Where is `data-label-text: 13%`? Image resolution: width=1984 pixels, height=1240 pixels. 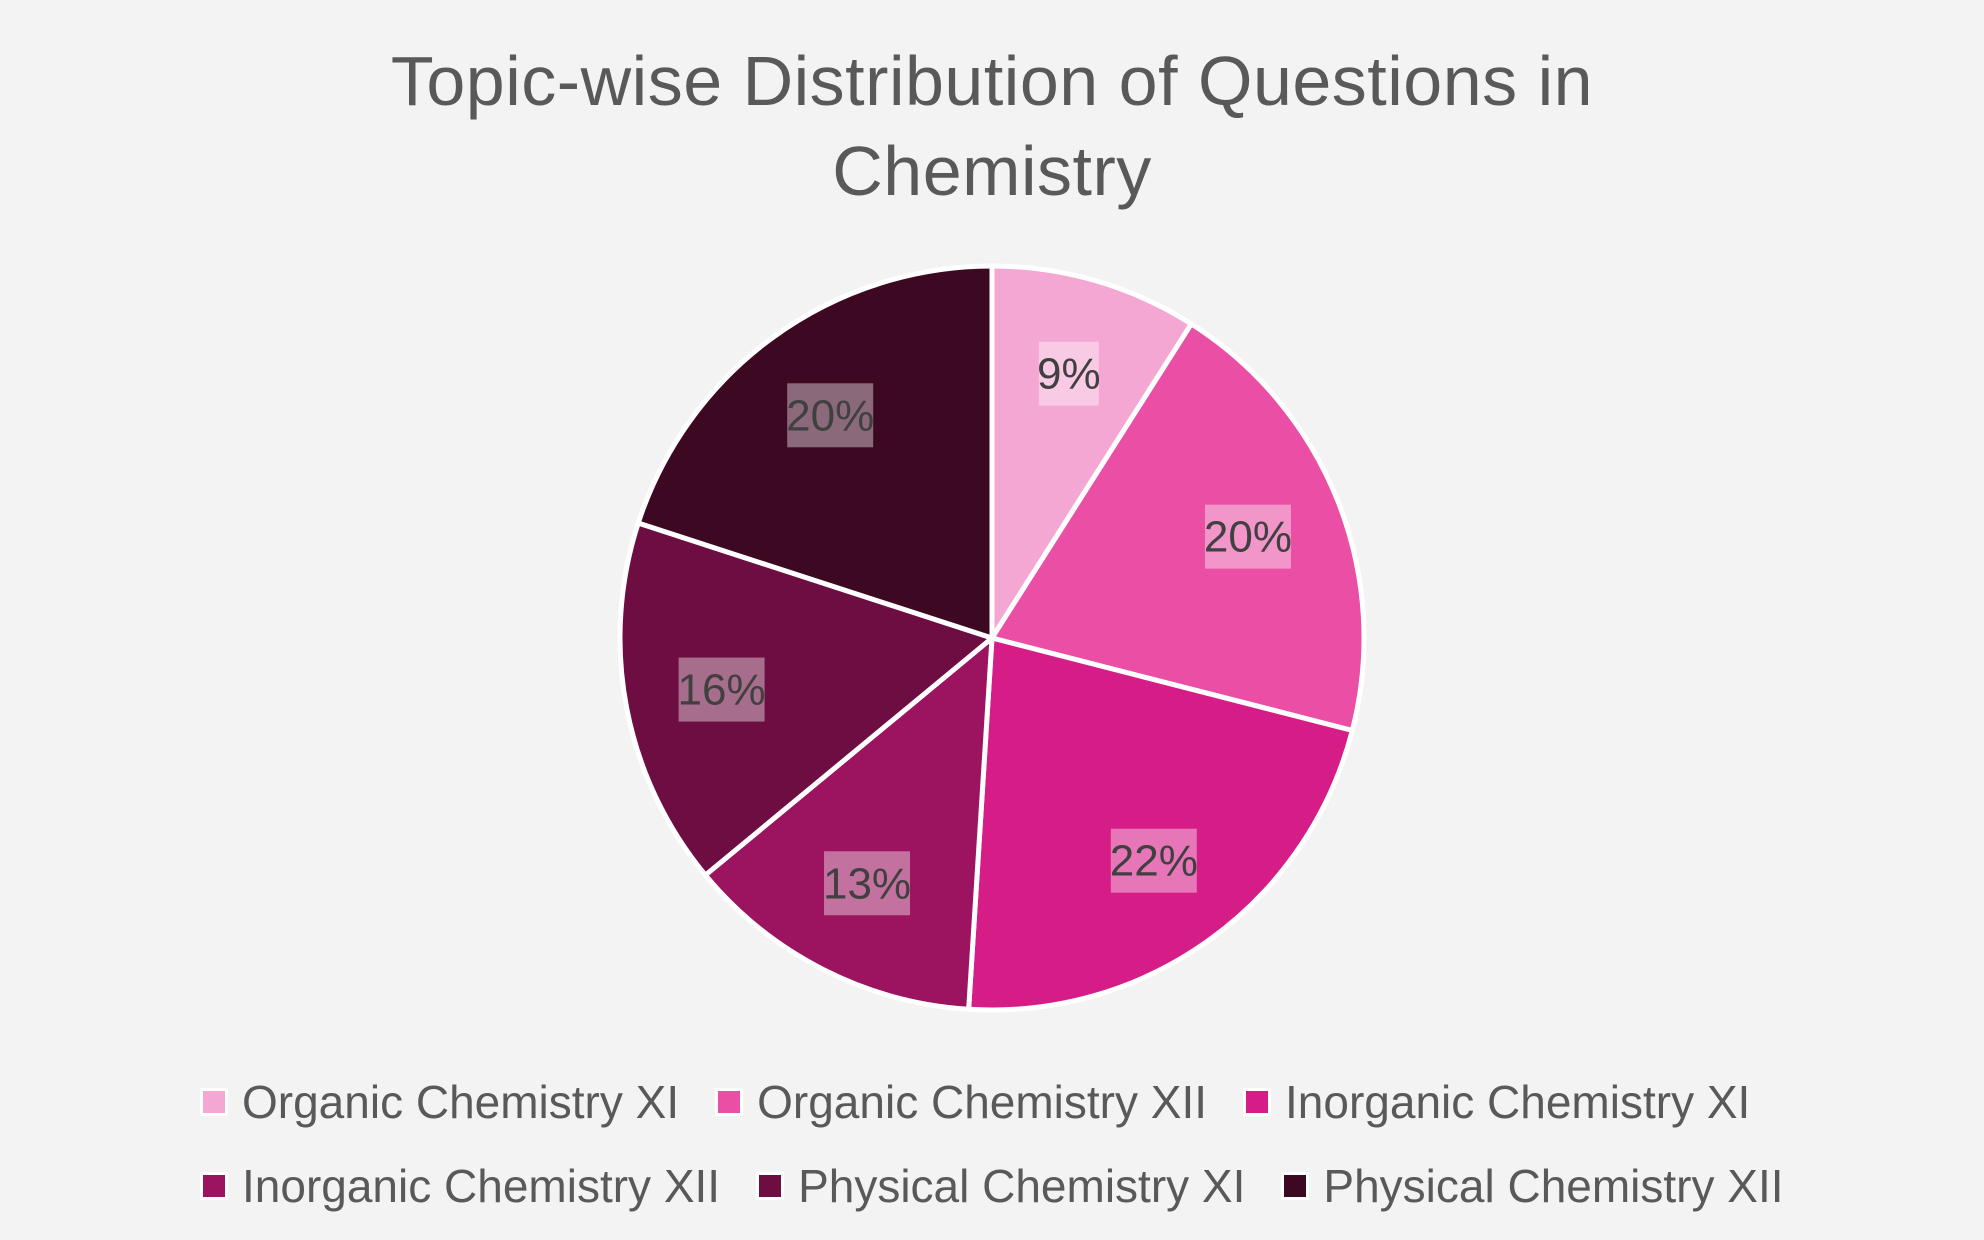
data-label-text: 13% is located at coordinates (867, 883).